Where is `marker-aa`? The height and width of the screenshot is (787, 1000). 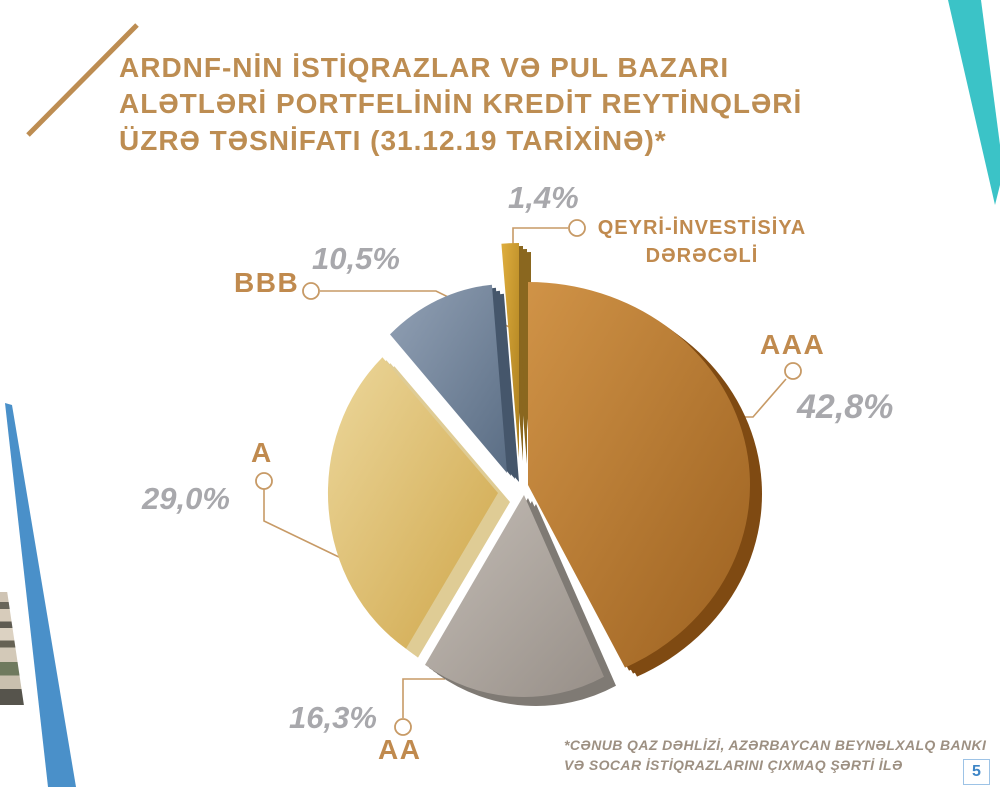 marker-aa is located at coordinates (403, 727).